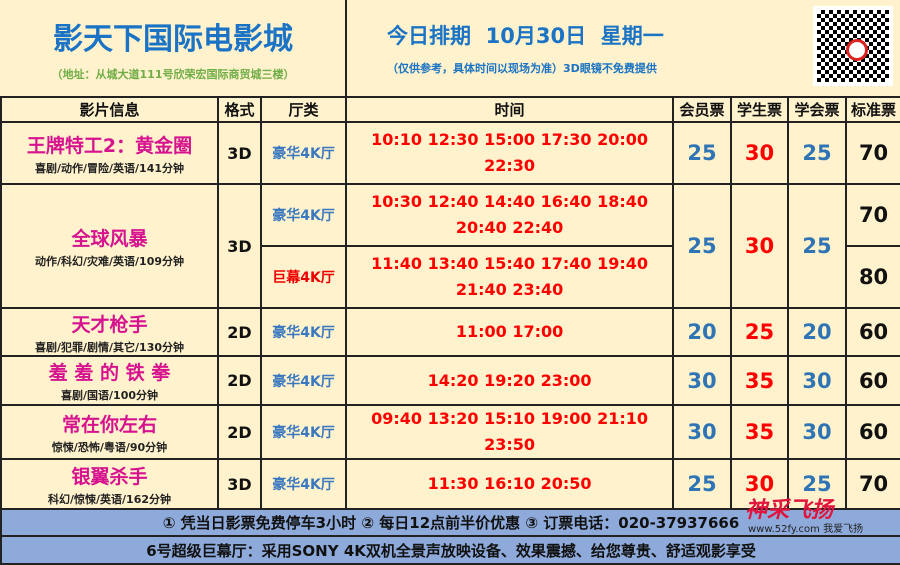  Describe the element at coordinates (109, 373) in the screenshot. I see `movie-title: 羞 羞 的 铁 拳` at that location.